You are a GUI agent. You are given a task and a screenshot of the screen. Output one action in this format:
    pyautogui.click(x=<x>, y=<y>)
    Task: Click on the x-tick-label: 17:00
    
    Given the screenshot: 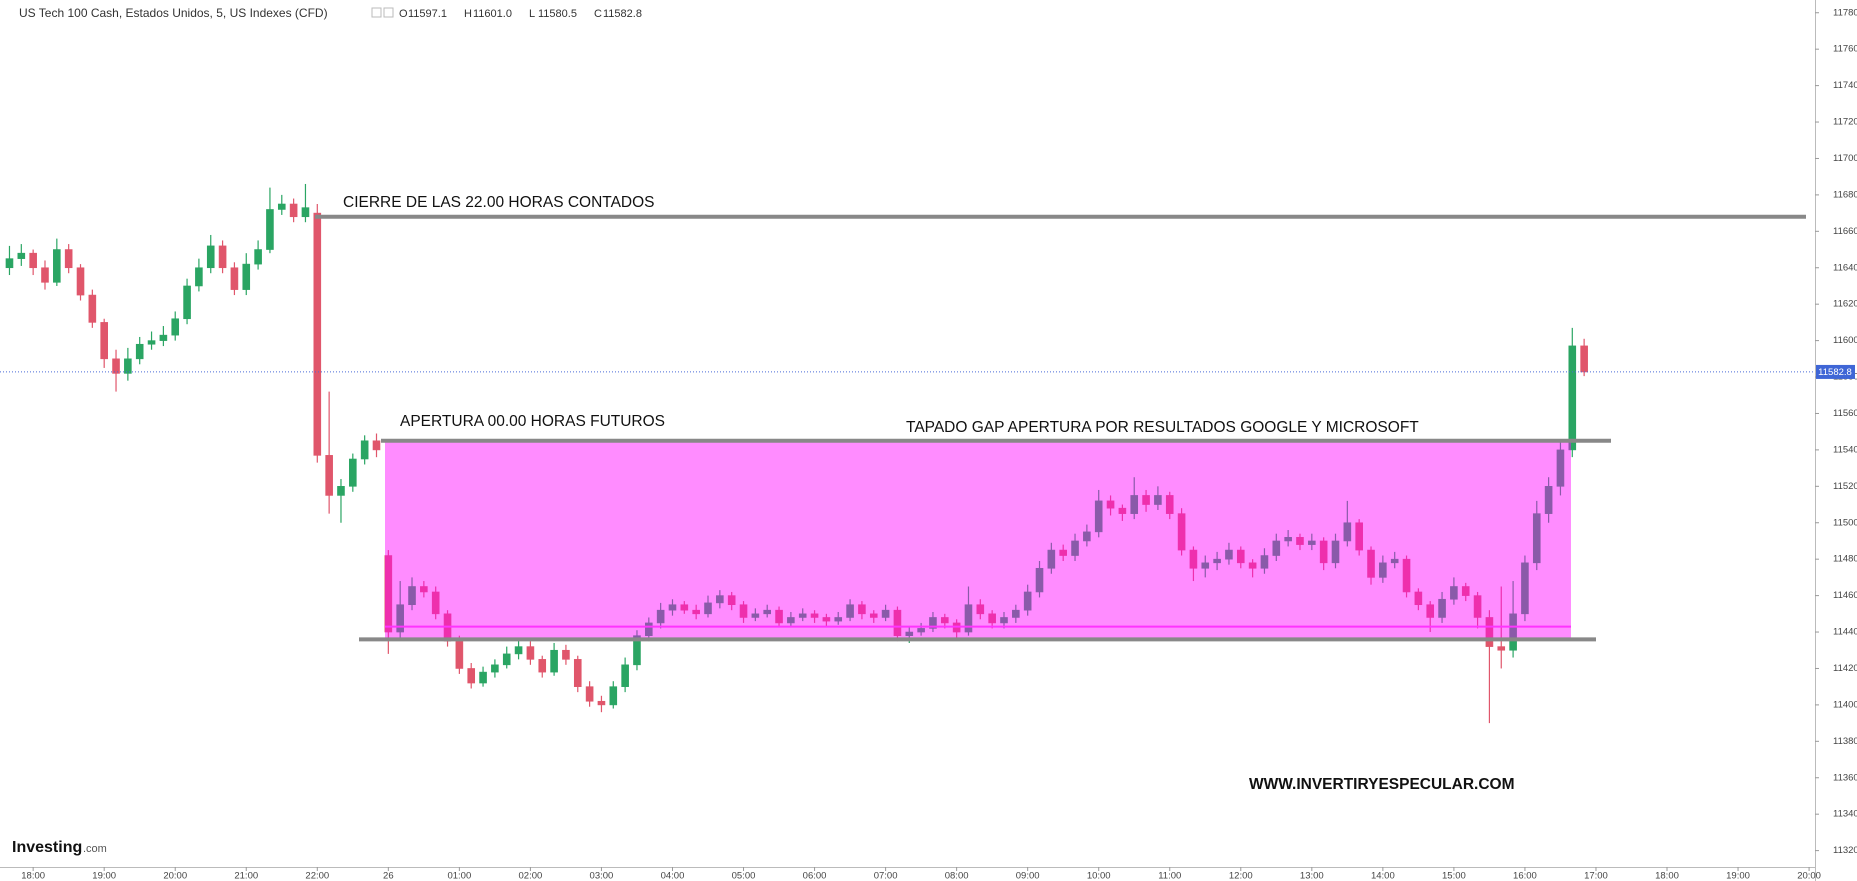 What is the action you would take?
    pyautogui.click(x=1596, y=876)
    